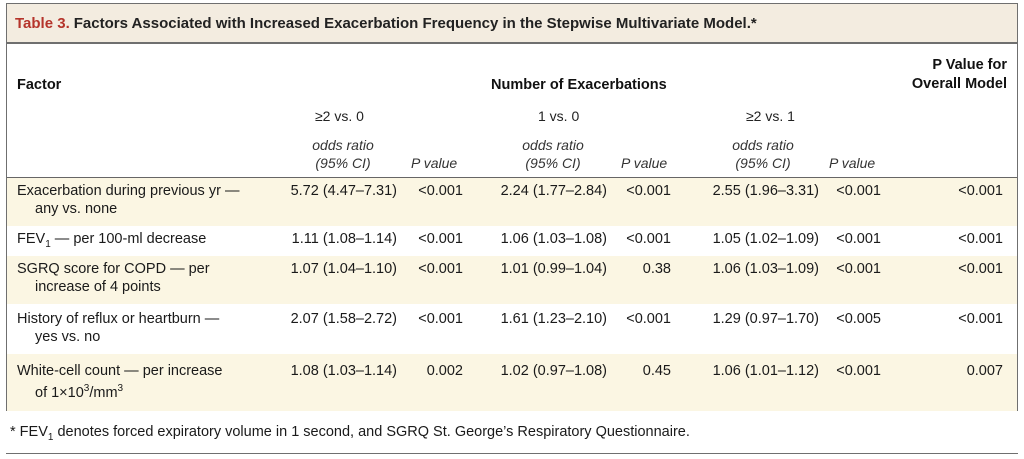 The height and width of the screenshot is (459, 1024). I want to click on table-label: Table 3., so click(42, 23).